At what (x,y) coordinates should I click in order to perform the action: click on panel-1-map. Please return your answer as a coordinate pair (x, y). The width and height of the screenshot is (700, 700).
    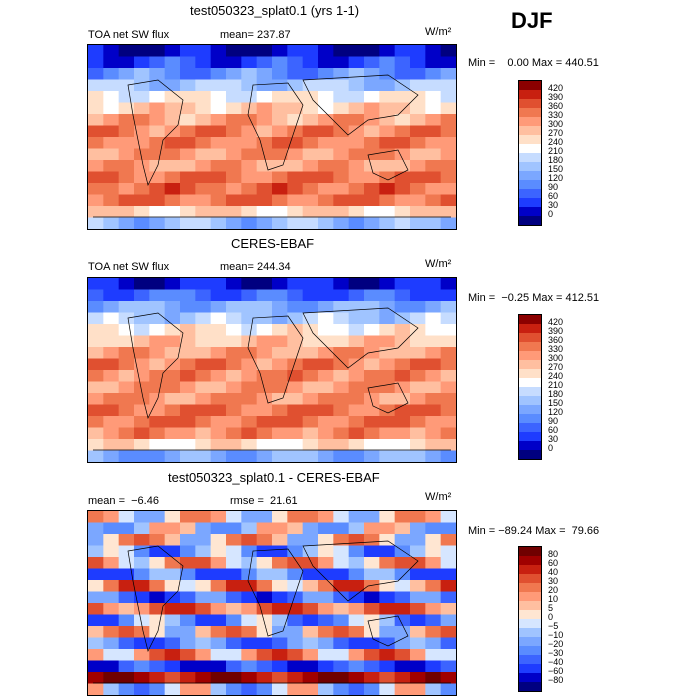
    Looking at the image, I should click on (272, 137).